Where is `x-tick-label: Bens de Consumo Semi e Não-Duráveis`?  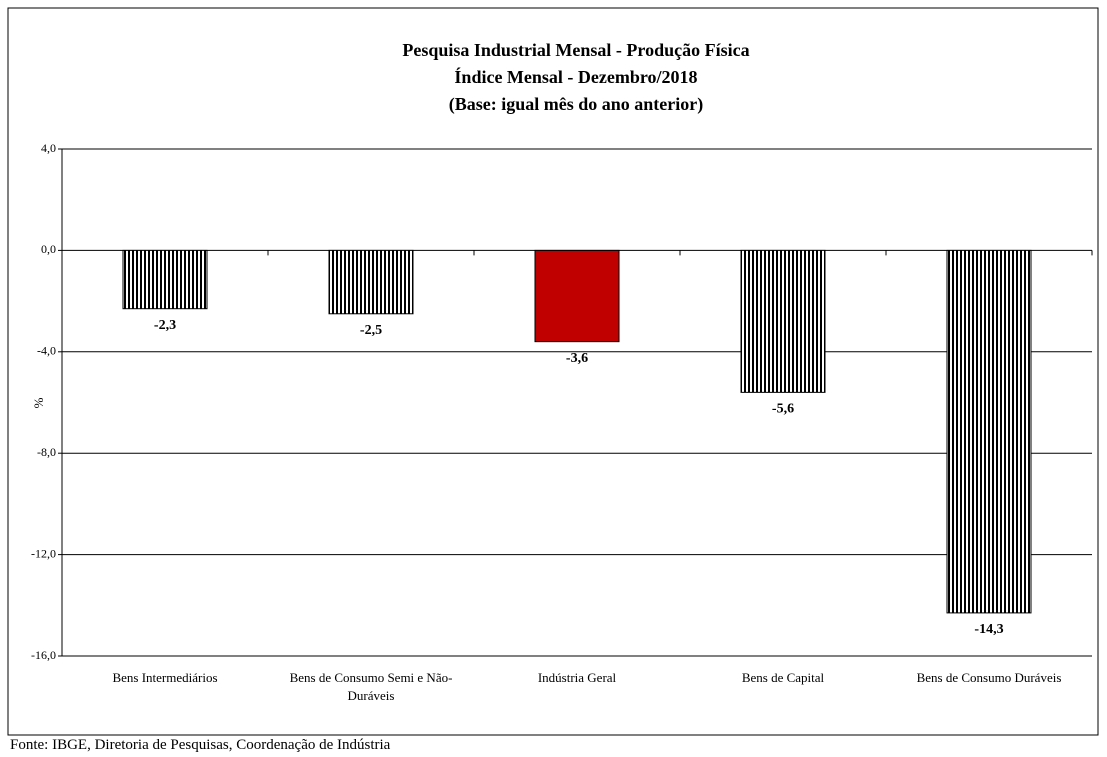
x-tick-label: Bens de Consumo Semi e Não-Duráveis is located at coordinates (371, 686).